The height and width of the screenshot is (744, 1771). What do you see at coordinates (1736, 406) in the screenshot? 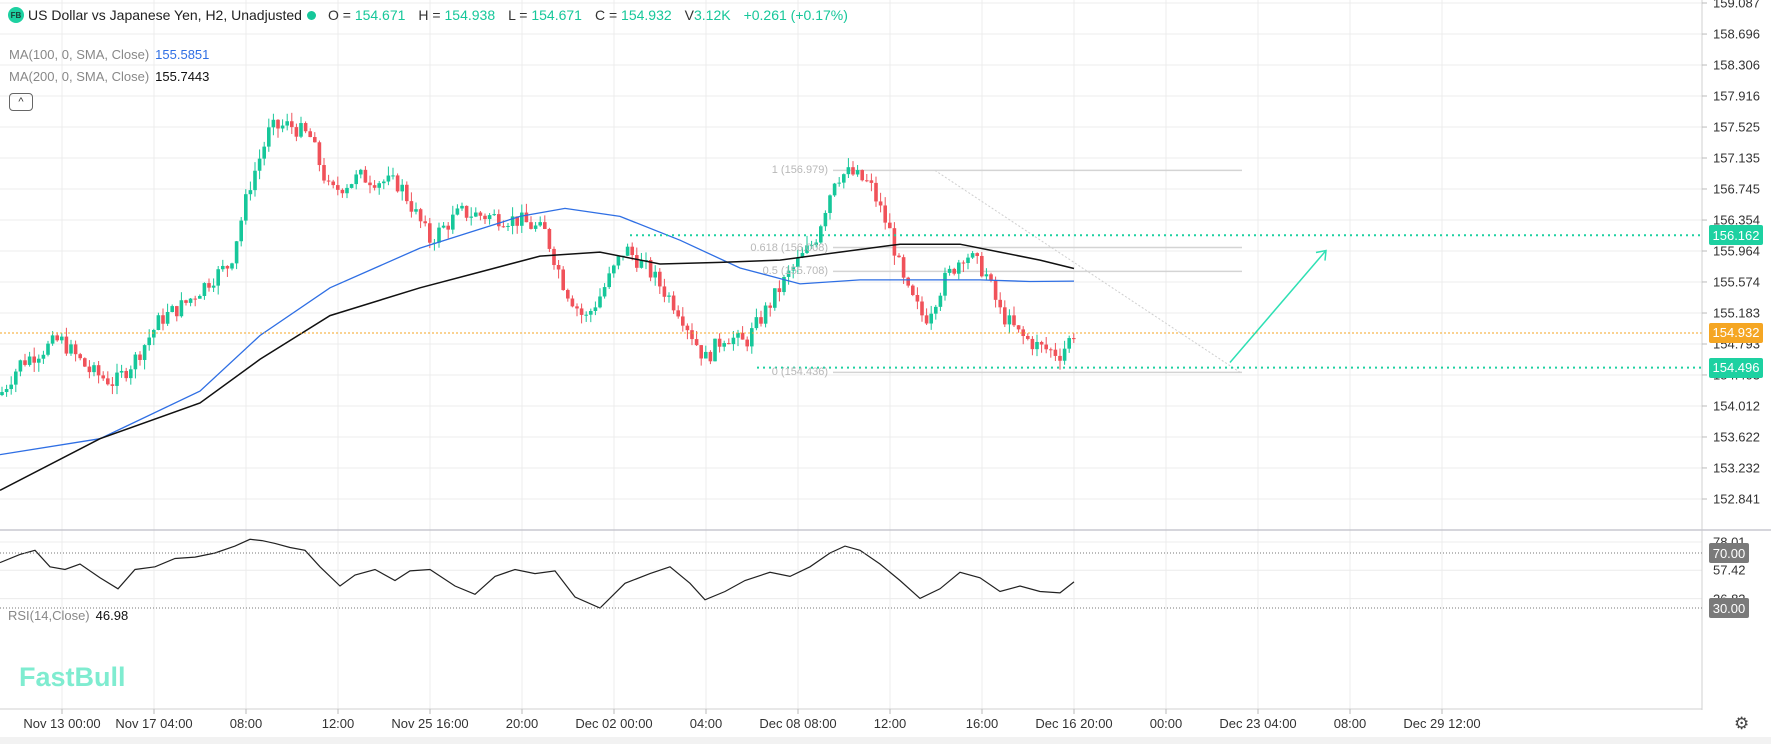
I see `price-tick-label: 154.012` at bounding box center [1736, 406].